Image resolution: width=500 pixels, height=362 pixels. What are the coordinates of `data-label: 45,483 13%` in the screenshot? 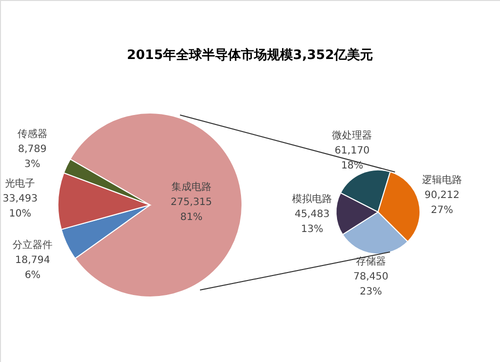 It's located at (312, 222).